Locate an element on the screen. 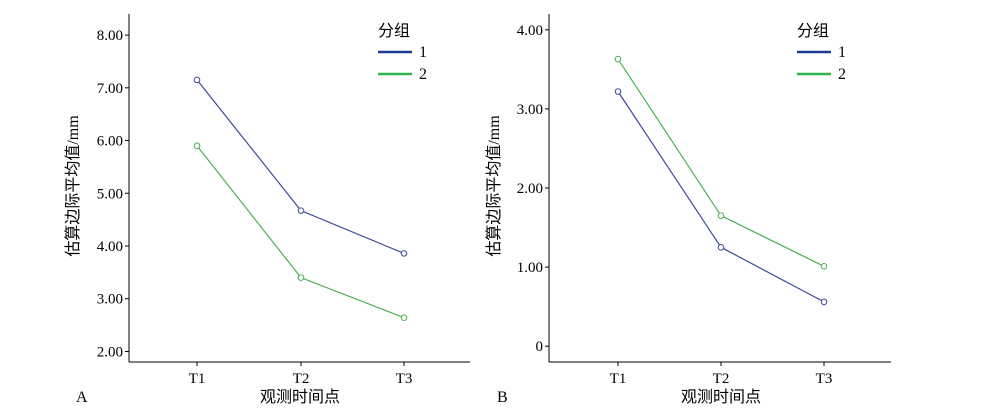 Image resolution: width=1000 pixels, height=413 pixels. y-tick-label: 8.00 is located at coordinates (110, 36).